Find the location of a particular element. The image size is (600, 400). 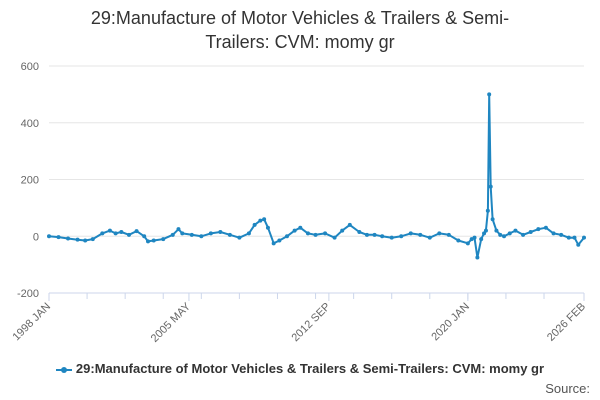

y-tick-label: 400 is located at coordinates (30, 124).